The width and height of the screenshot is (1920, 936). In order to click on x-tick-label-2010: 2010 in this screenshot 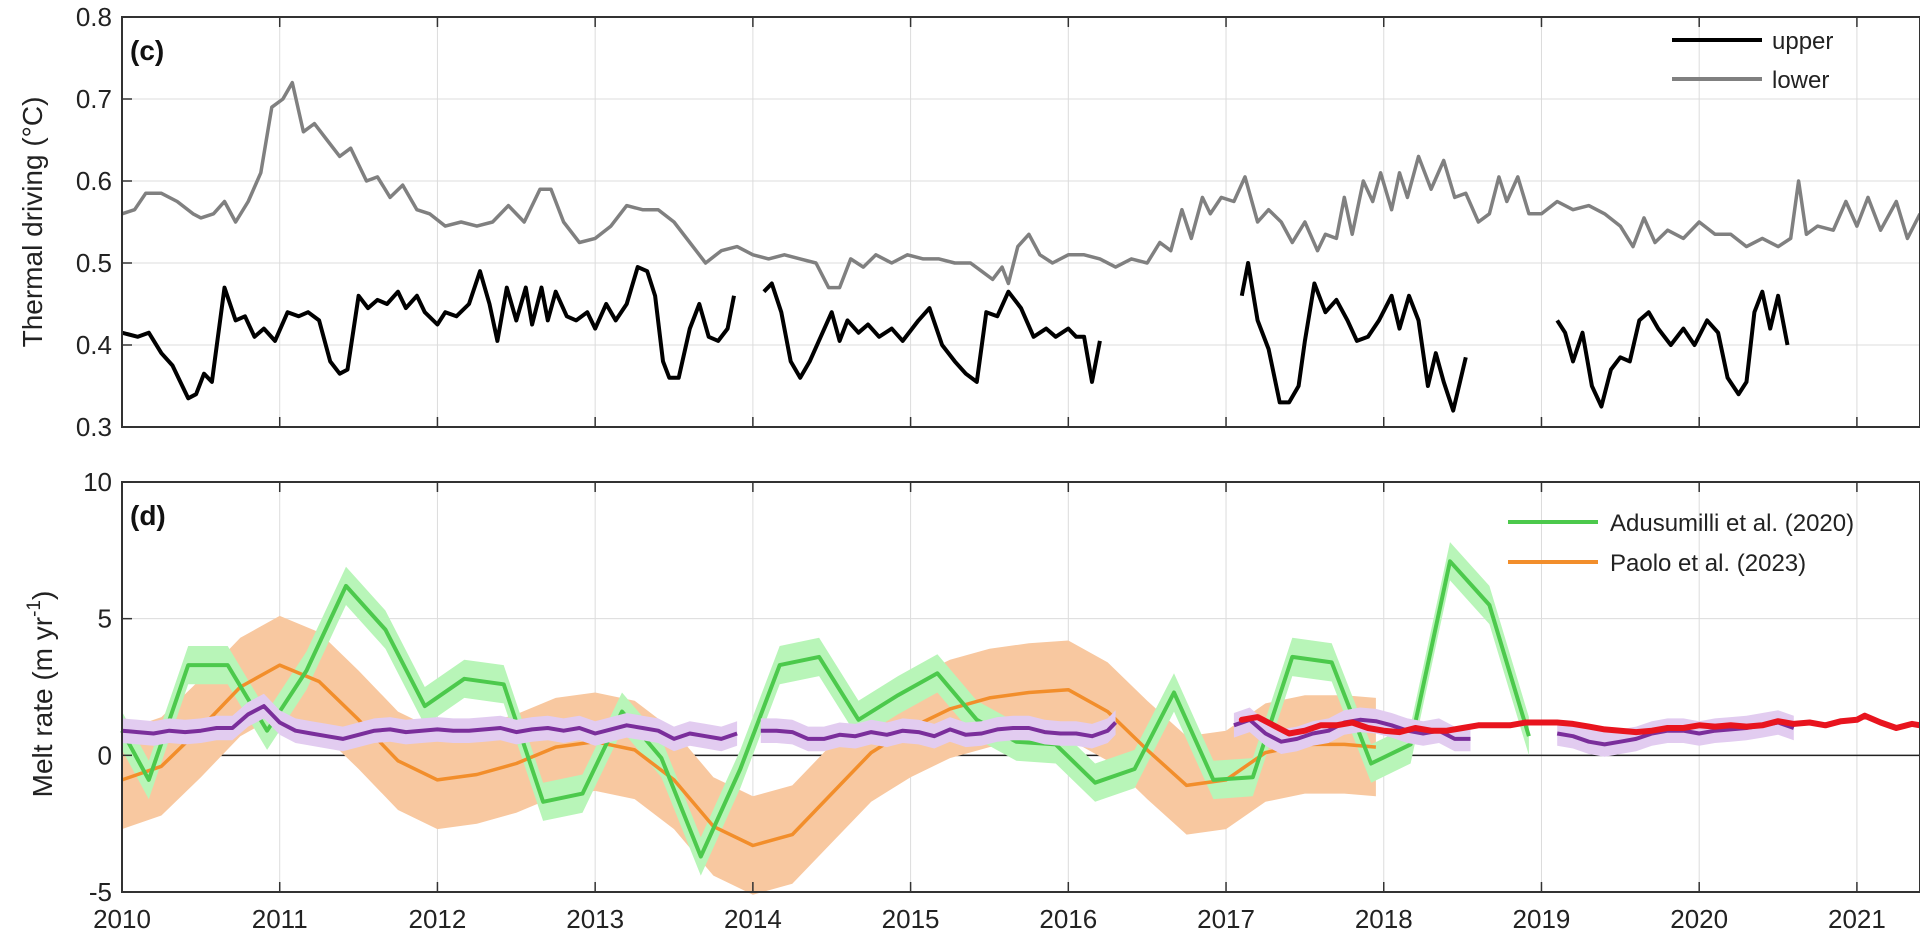, I will do `click(122, 919)`.